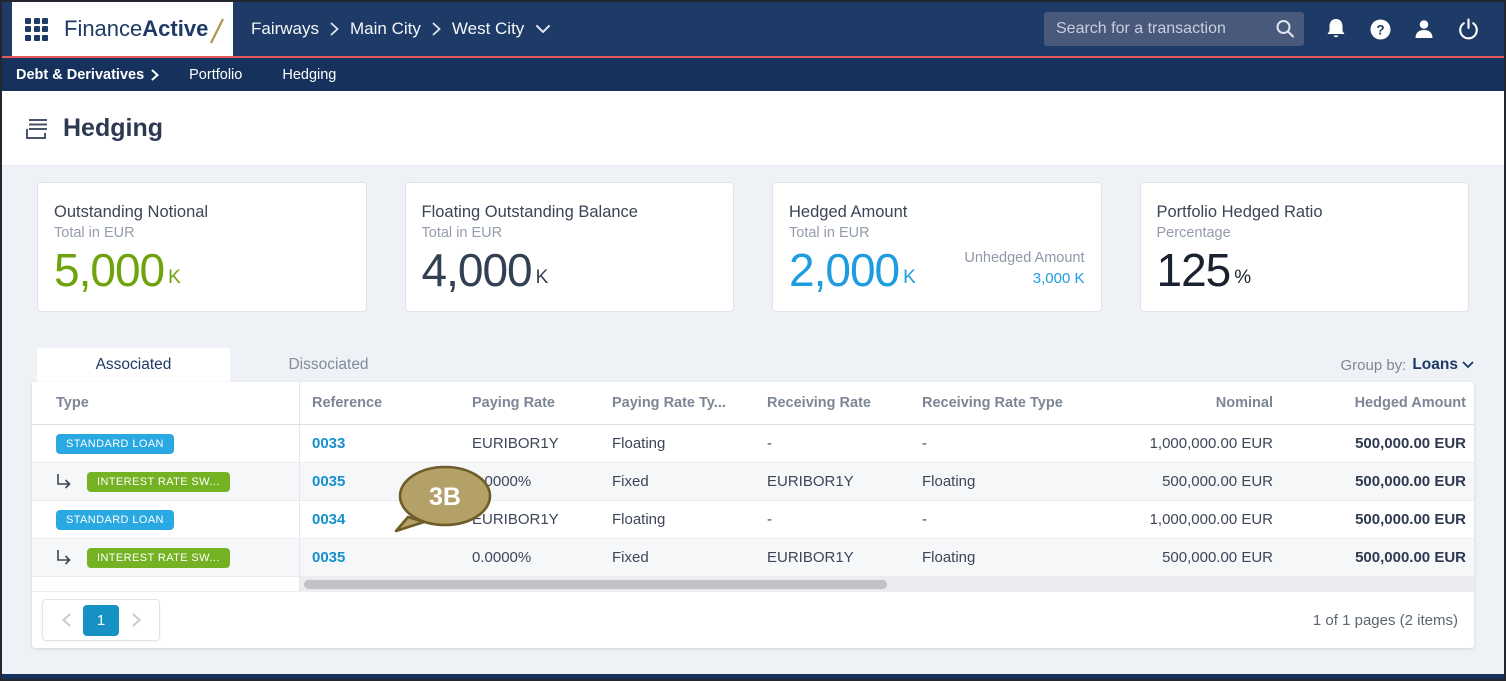 This screenshot has width=1506, height=681. Describe the element at coordinates (37, 128) in the screenshot. I see `hedging-stack-icon` at that location.